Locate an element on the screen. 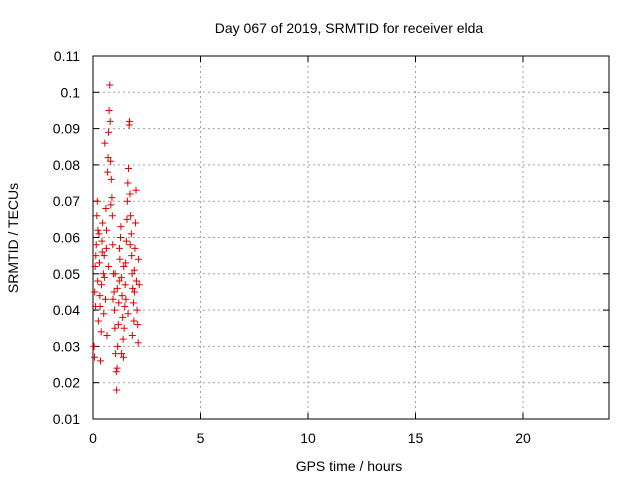  x-axis-label: GPS time / hours is located at coordinates (349, 466).